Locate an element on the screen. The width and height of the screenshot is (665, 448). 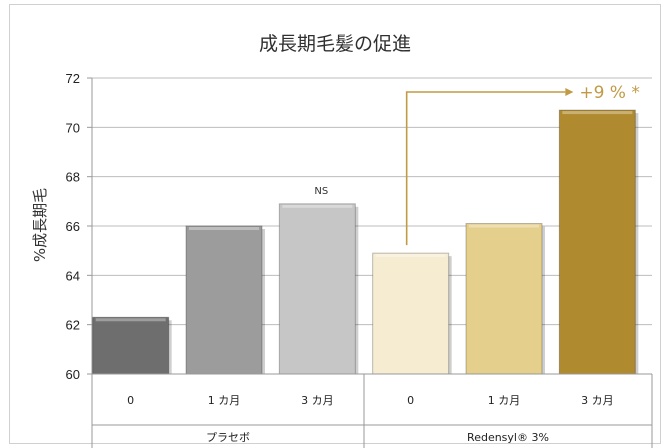
chart-title: 成長期毛髪の促進 is located at coordinates (335, 44).